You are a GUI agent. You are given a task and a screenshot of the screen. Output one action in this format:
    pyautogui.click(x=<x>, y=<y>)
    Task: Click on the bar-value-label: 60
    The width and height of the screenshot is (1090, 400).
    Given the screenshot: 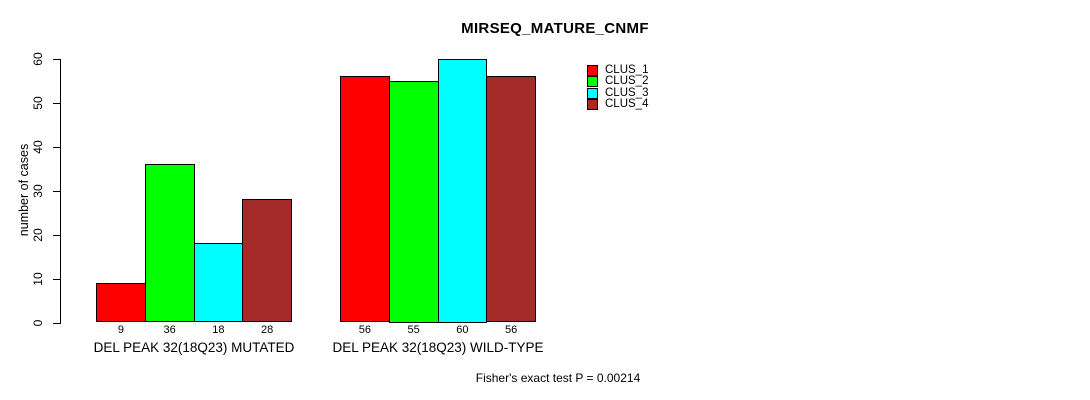 What is the action you would take?
    pyautogui.click(x=462, y=330)
    